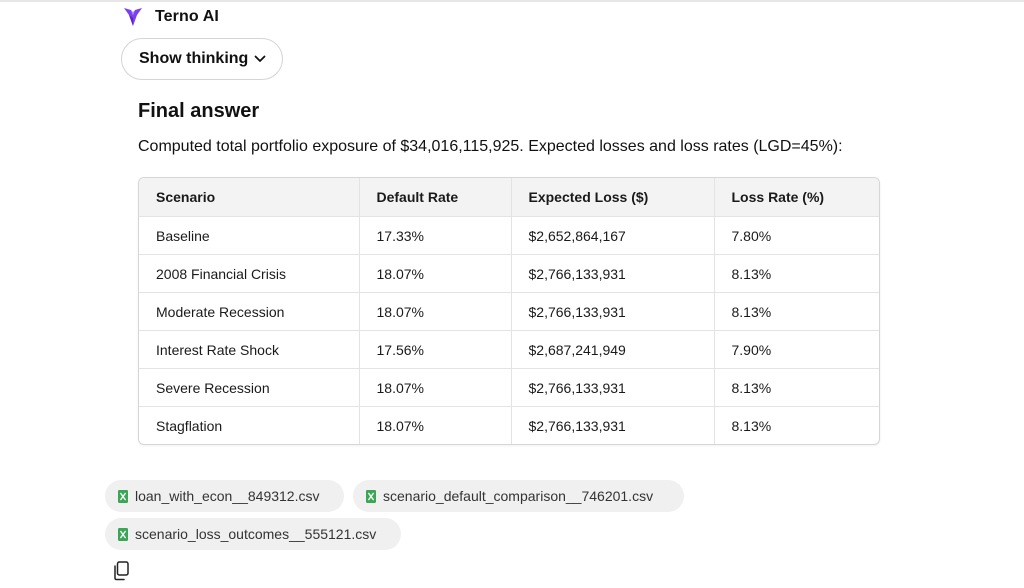 The image size is (1024, 588). I want to click on file-chip: scenario_default_comparison__746201.csv, so click(518, 496).